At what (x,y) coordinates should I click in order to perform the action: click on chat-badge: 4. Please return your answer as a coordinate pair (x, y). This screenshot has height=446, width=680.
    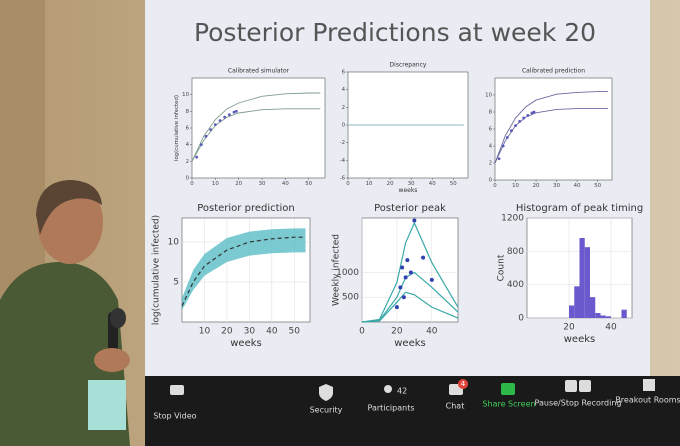
    Looking at the image, I should click on (463, 384).